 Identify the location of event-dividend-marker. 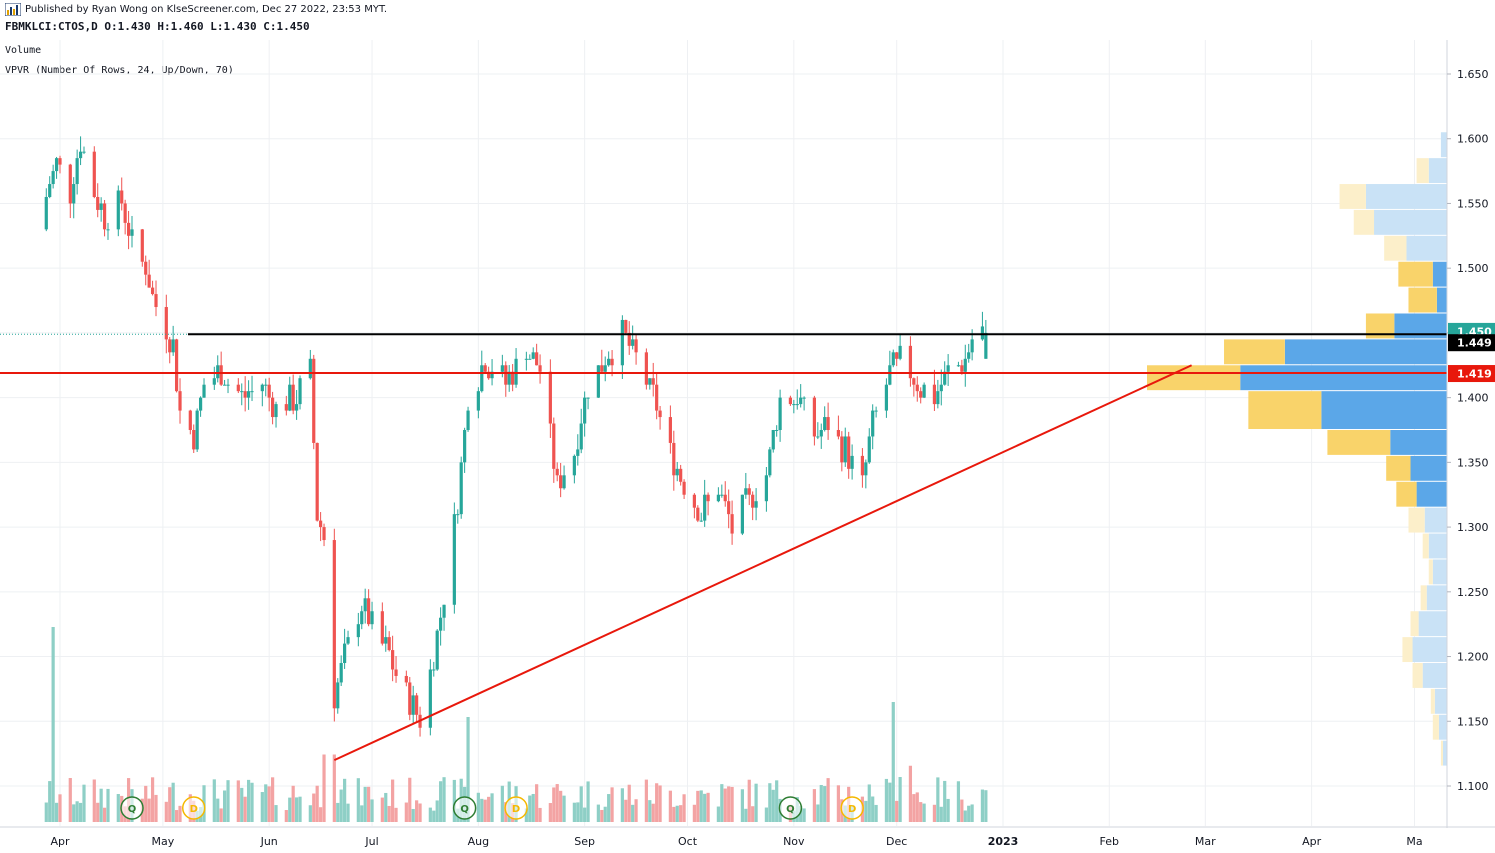
(852, 808).